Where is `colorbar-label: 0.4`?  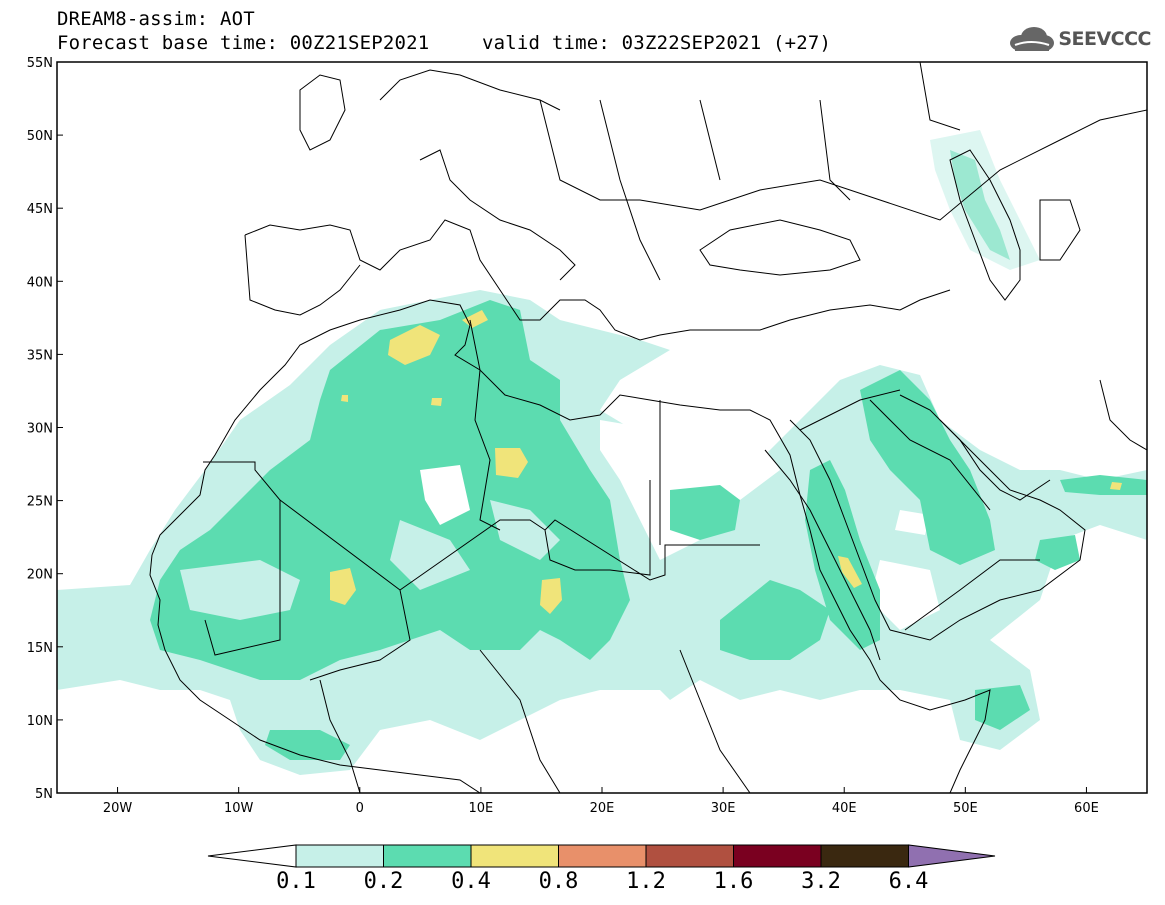 colorbar-label: 0.4 is located at coordinates (471, 881).